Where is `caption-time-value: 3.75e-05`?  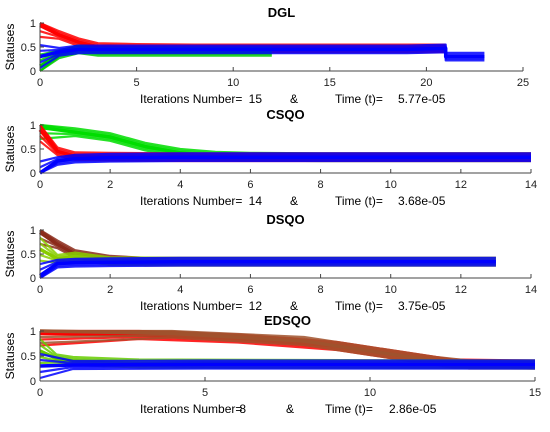
caption-time-value: 3.75e-05 is located at coordinates (422, 306).